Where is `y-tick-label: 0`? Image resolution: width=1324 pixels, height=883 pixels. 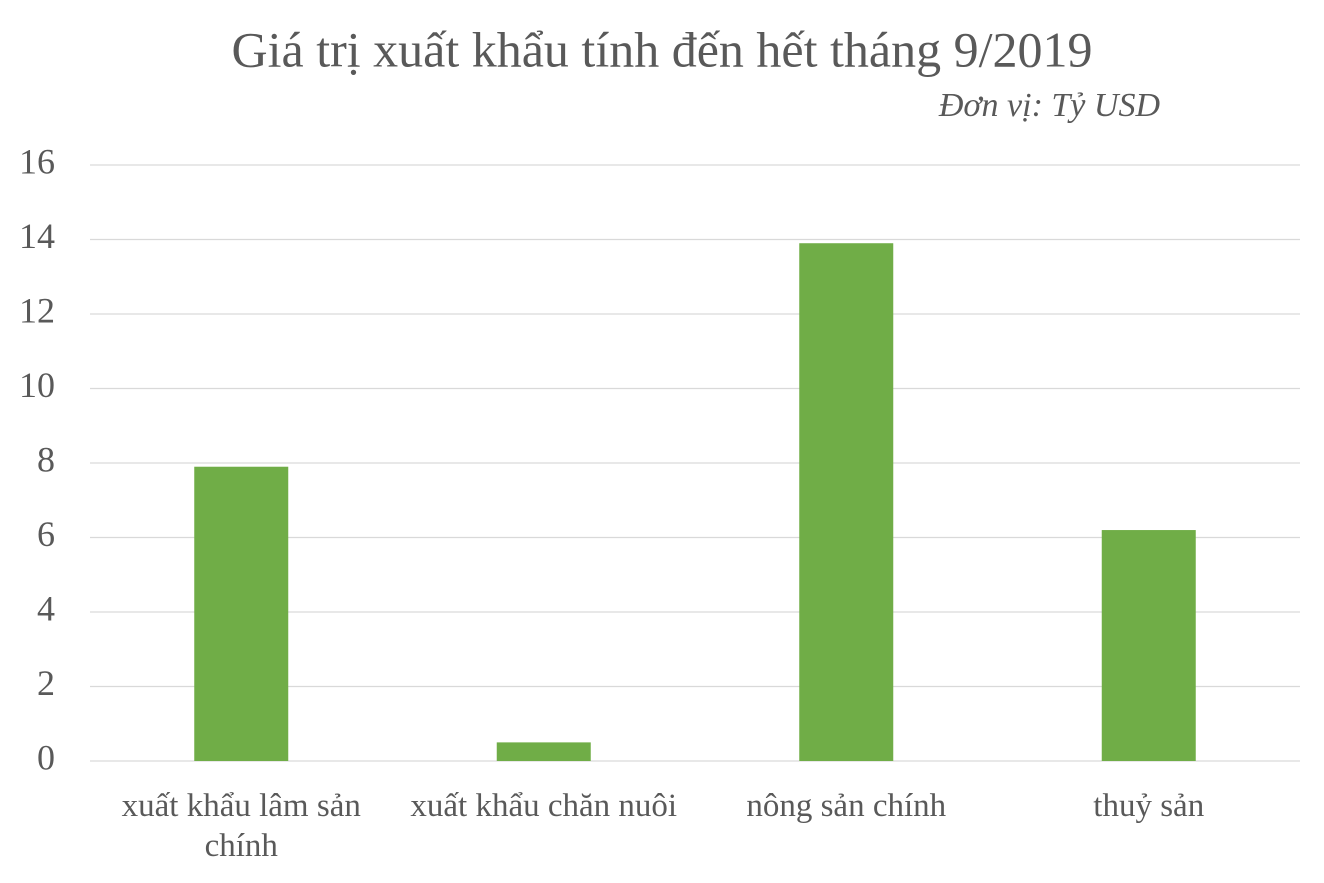
y-tick-label: 0 is located at coordinates (46, 757).